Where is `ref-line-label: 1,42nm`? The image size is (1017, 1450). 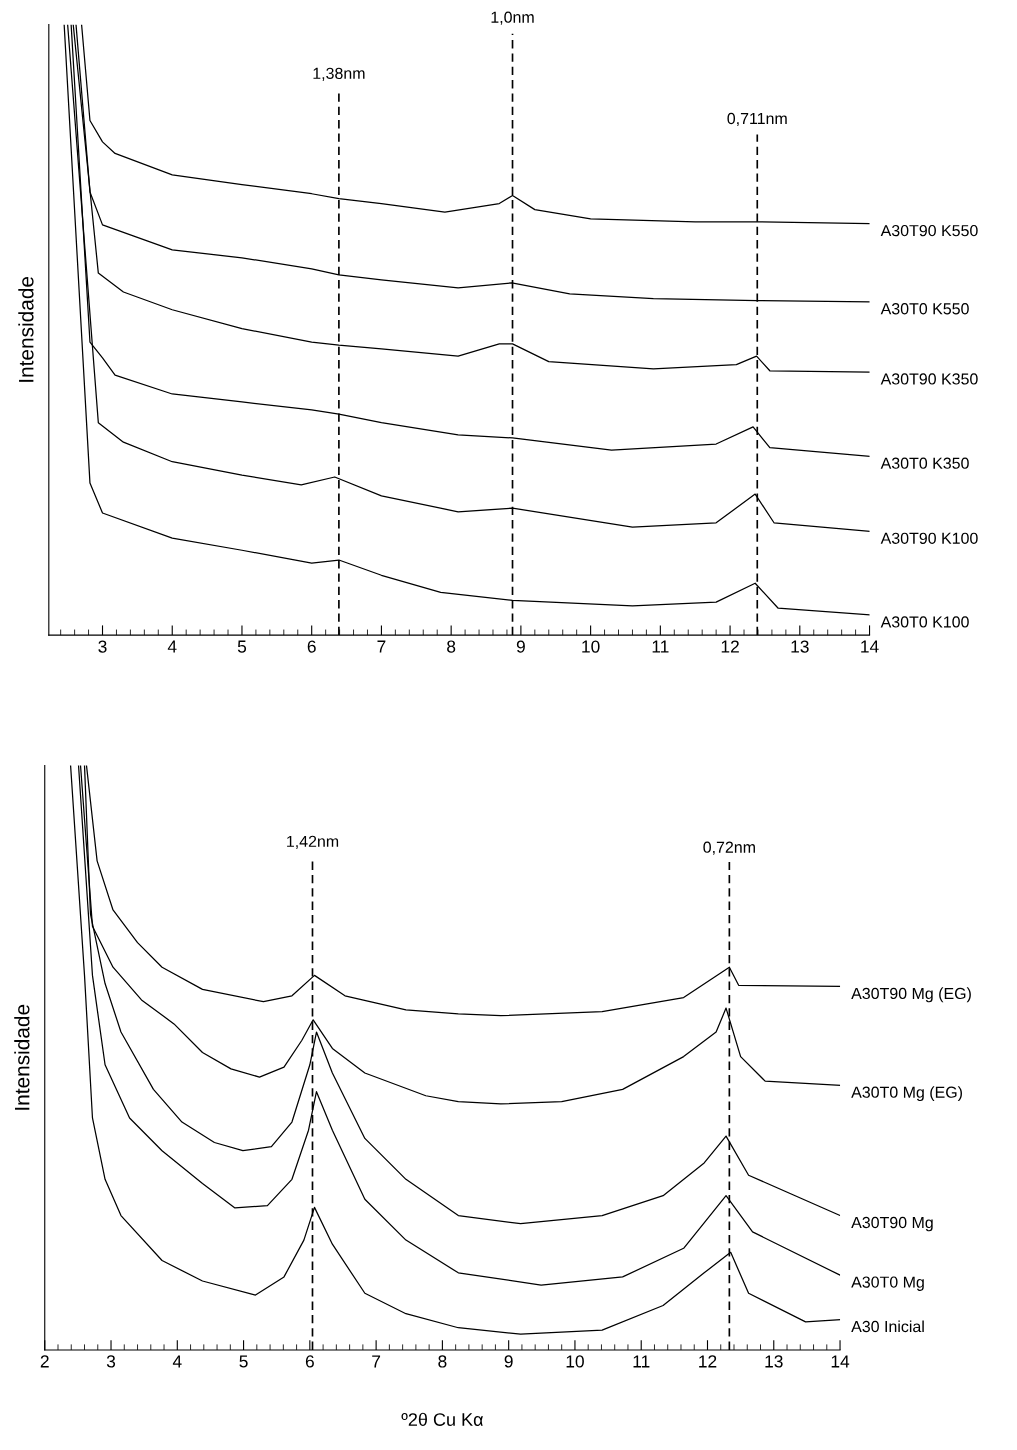
ref-line-label: 1,42nm is located at coordinates (313, 842).